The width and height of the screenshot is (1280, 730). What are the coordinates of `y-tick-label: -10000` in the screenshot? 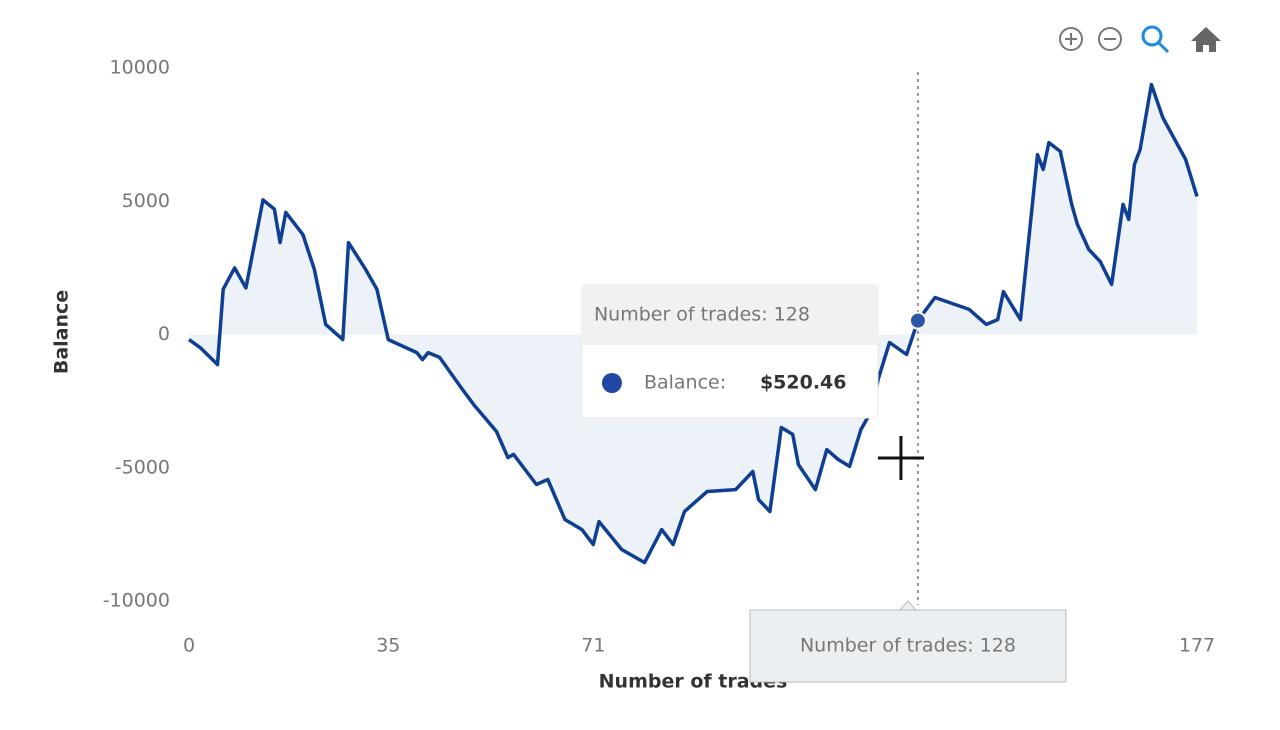 It's located at (136, 601).